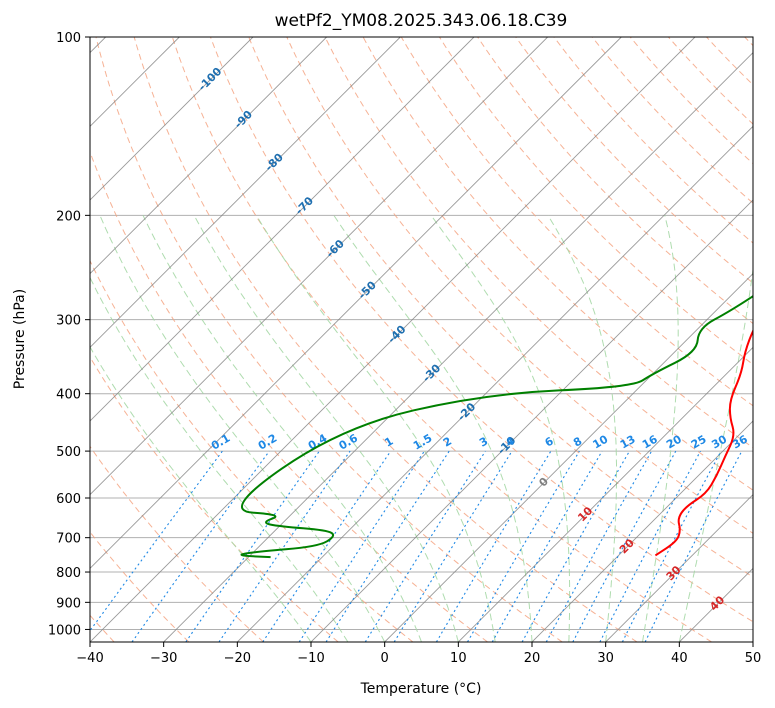 Image resolution: width=775 pixels, height=708 pixels. Describe the element at coordinates (421, 689) in the screenshot. I see `x-axis-label: Temperature (°C)` at that location.